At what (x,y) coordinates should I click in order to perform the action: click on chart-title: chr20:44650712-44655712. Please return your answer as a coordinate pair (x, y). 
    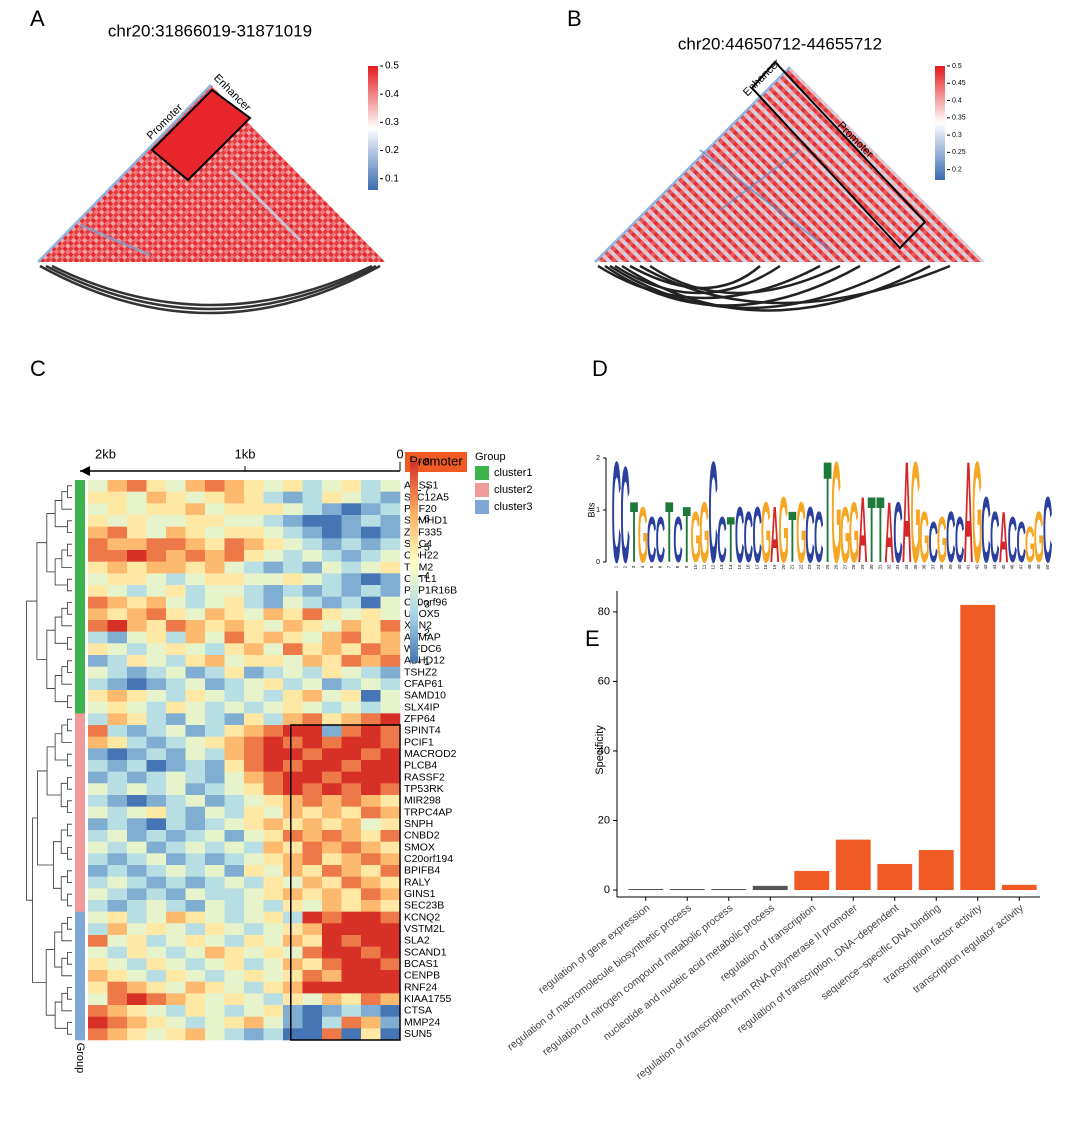
    Looking at the image, I should click on (780, 43).